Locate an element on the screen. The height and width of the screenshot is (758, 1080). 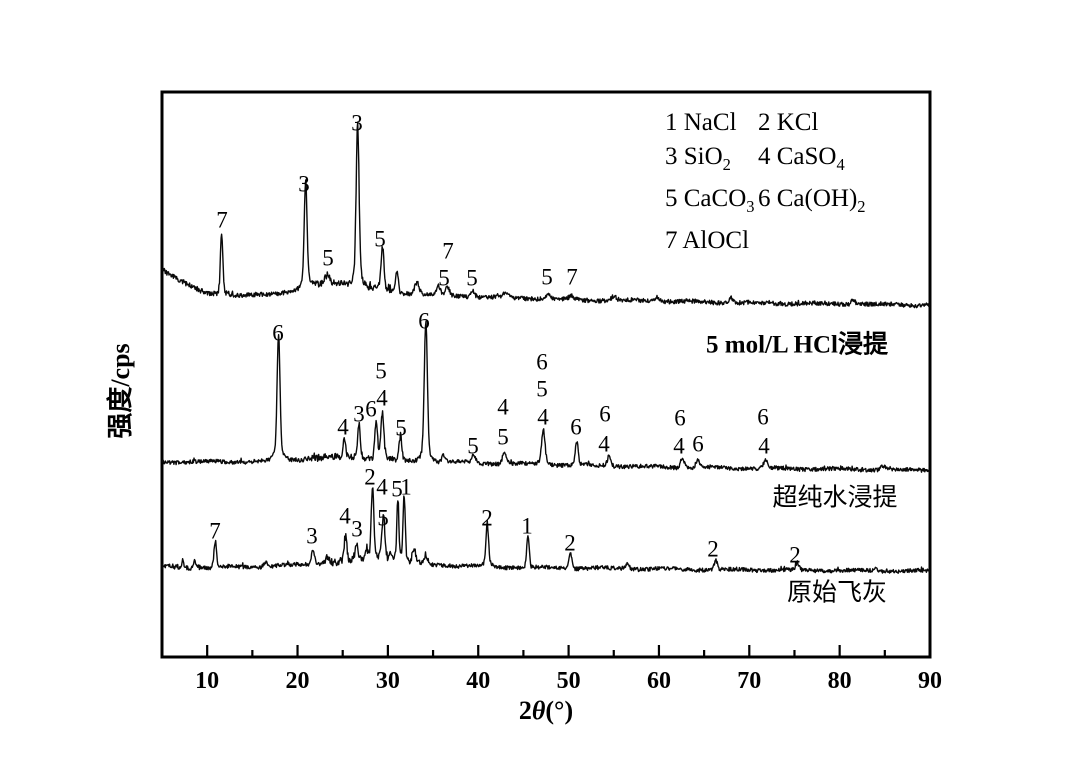
series-label-original-fly-ash: 原始飞灰 is located at coordinates (837, 593).